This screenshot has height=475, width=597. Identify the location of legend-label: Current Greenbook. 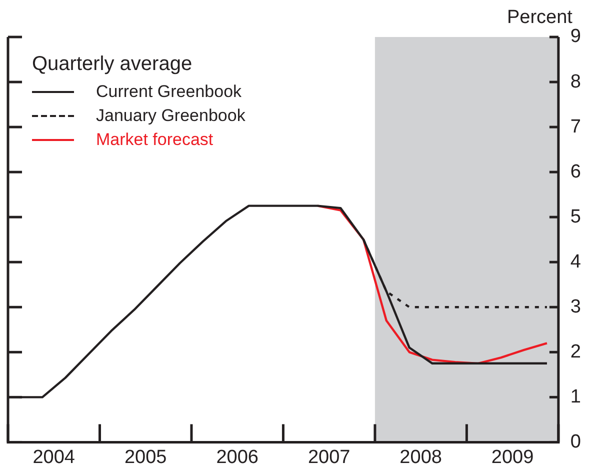
(169, 92).